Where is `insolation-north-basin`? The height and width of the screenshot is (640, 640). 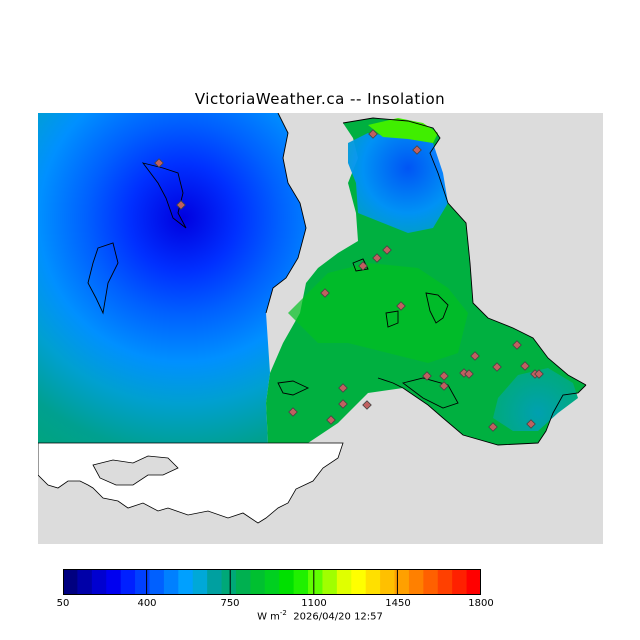 insolation-north-basin is located at coordinates (398, 183).